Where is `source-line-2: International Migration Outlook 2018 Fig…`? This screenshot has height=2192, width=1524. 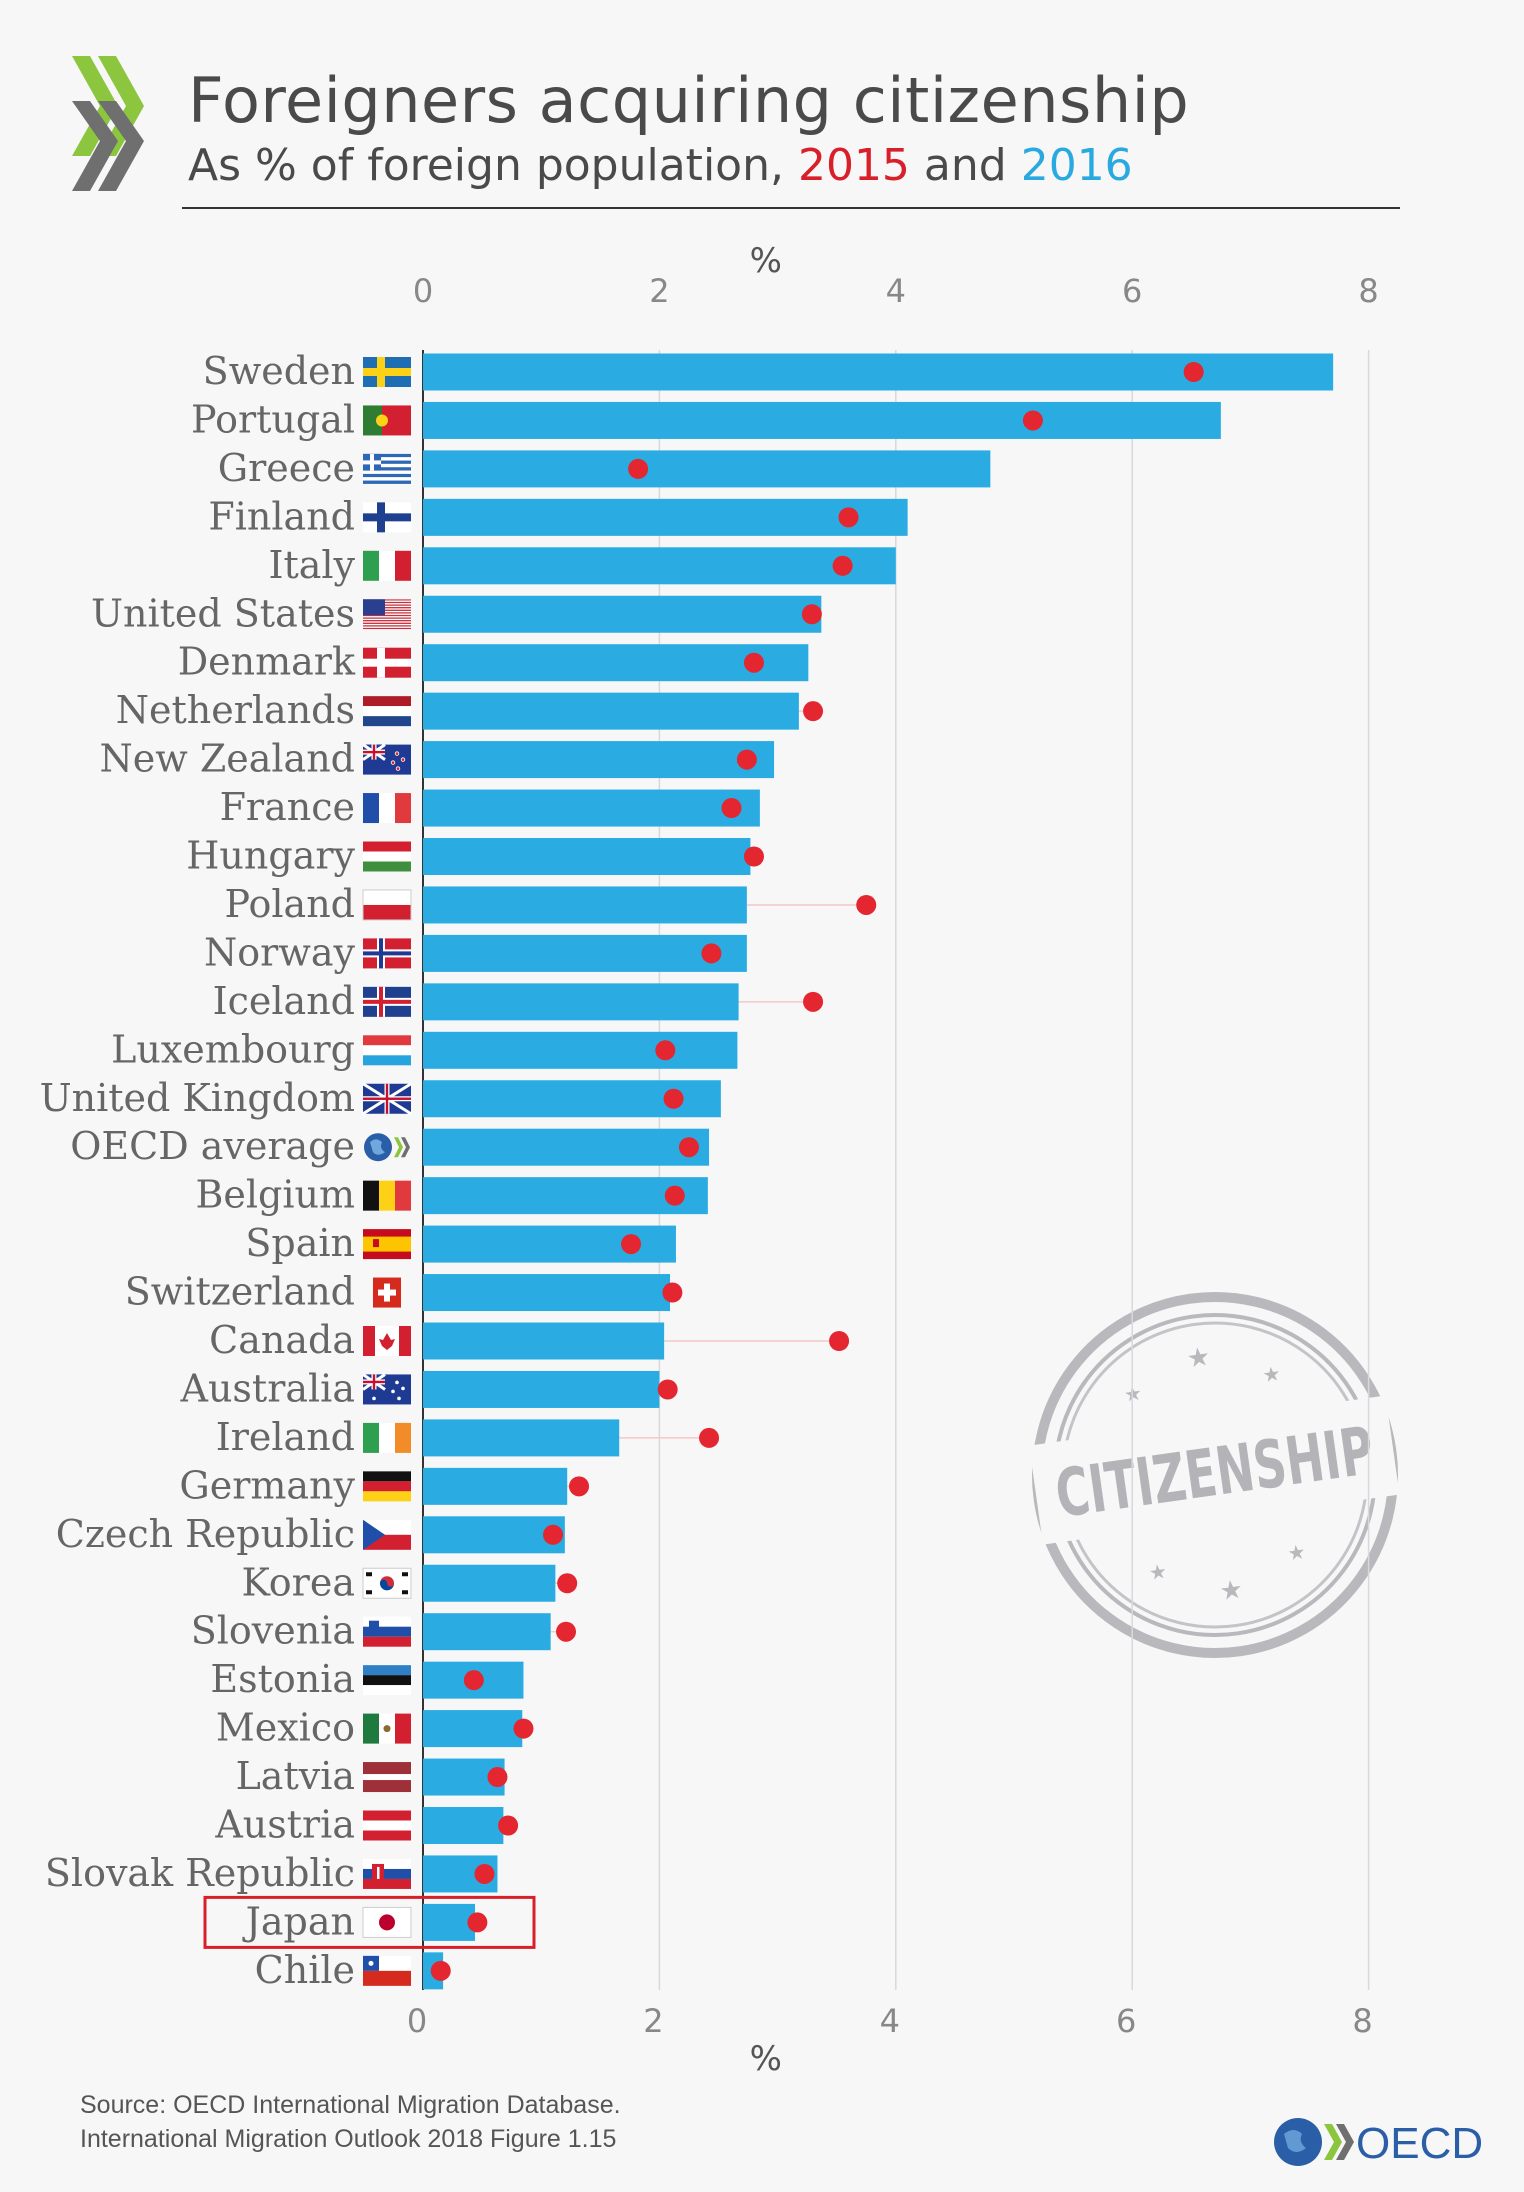
source-line-2: International Migration Outlook 2018 Fig… is located at coordinates (348, 2139).